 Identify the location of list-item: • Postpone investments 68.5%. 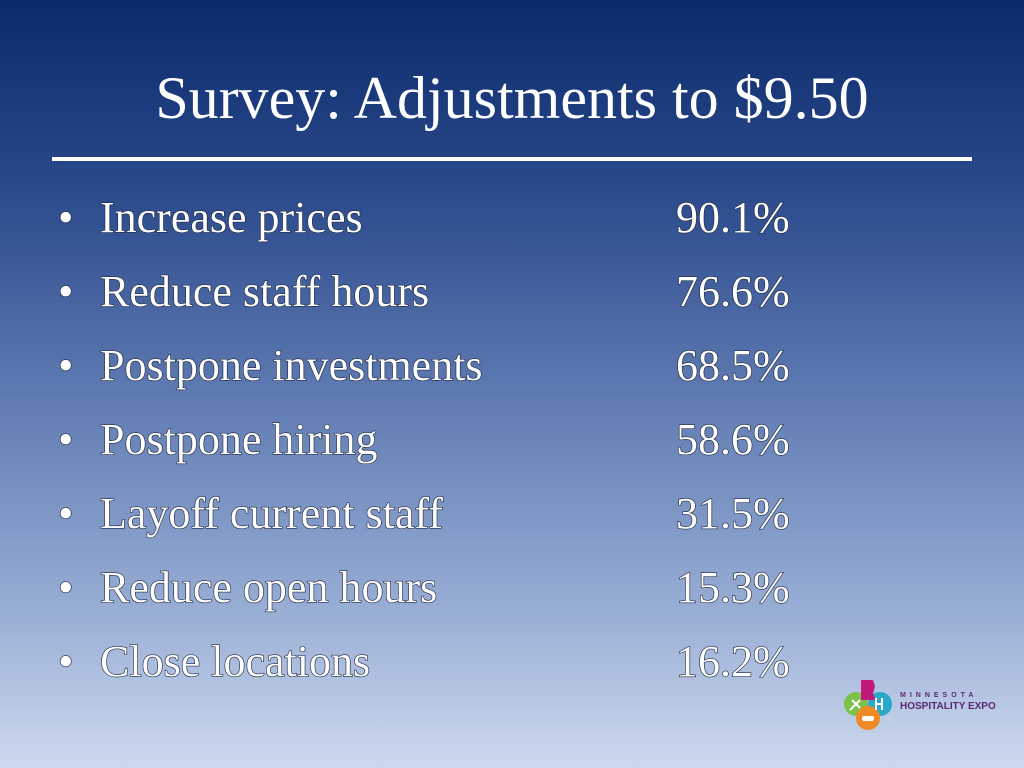
(457, 366).